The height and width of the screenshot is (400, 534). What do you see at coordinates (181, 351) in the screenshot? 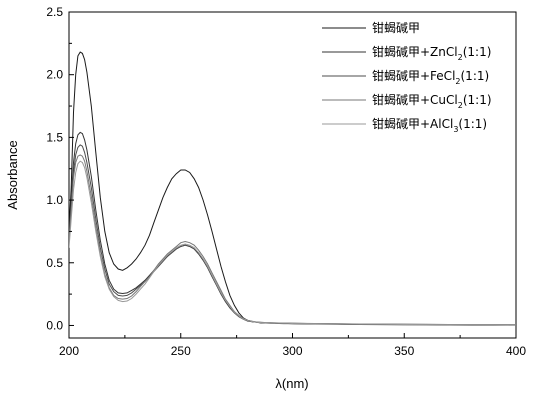
I see `x-tick-label: 250` at bounding box center [181, 351].